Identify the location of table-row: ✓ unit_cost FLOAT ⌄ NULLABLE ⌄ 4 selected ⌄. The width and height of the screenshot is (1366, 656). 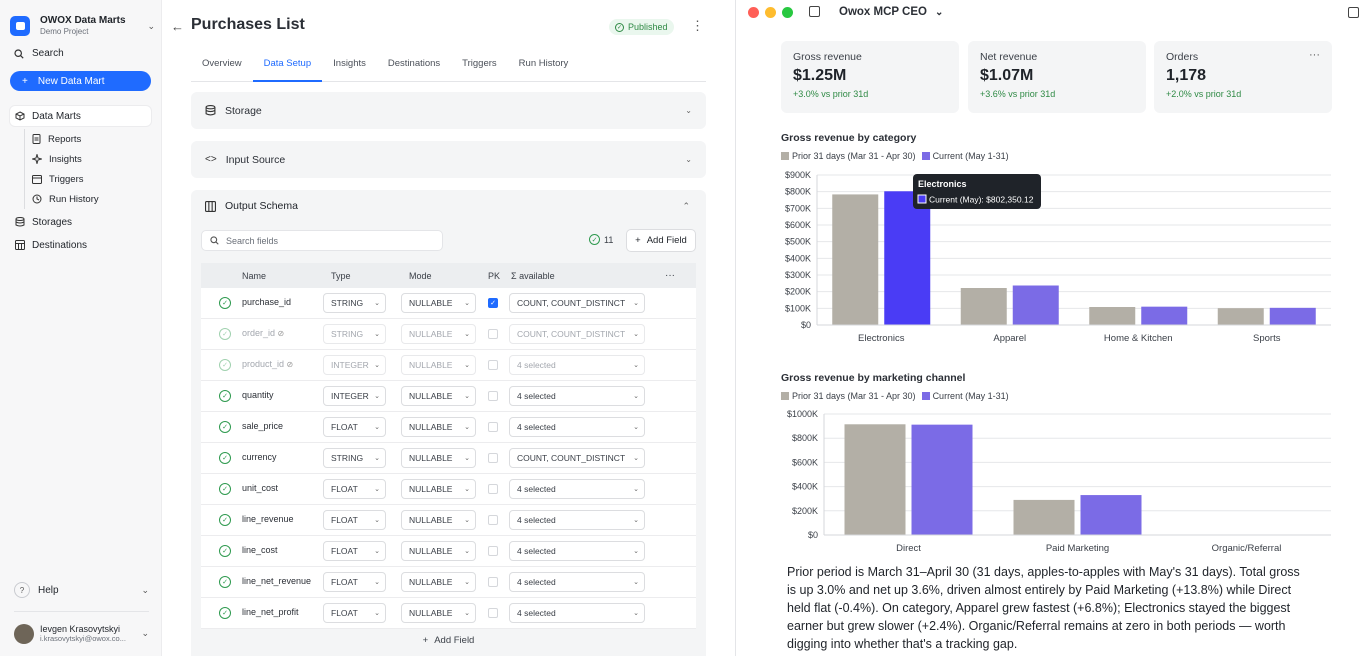
(448, 489).